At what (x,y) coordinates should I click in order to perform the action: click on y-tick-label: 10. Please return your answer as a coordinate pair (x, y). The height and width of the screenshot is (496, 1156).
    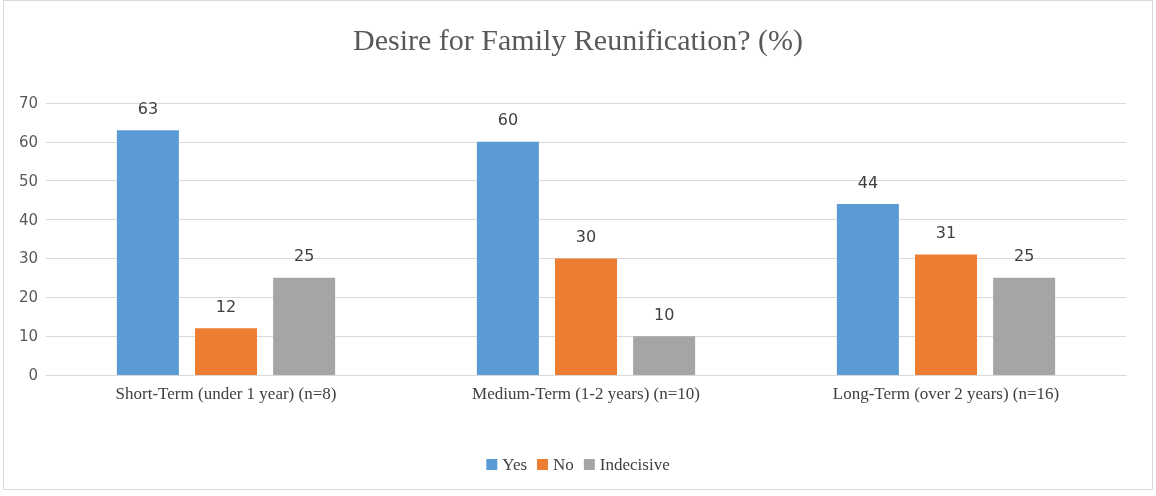
    Looking at the image, I should click on (28, 336).